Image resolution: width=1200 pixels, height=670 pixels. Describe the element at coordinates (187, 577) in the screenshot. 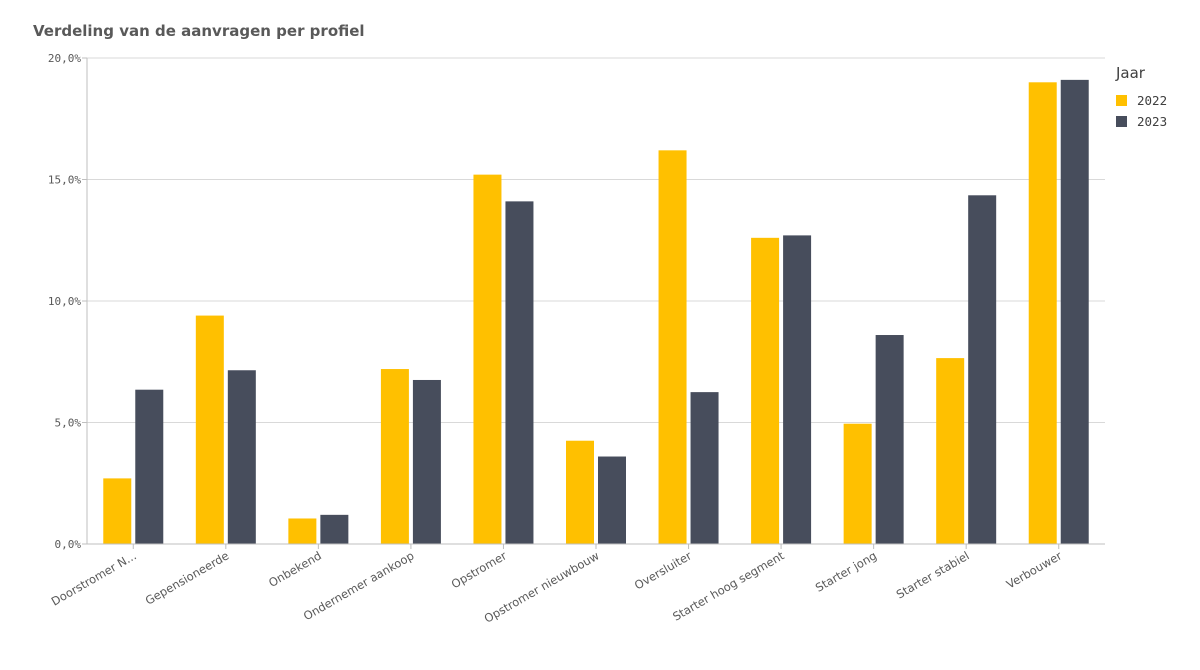

I see `x-tick-label: Gepensioneerde` at that location.